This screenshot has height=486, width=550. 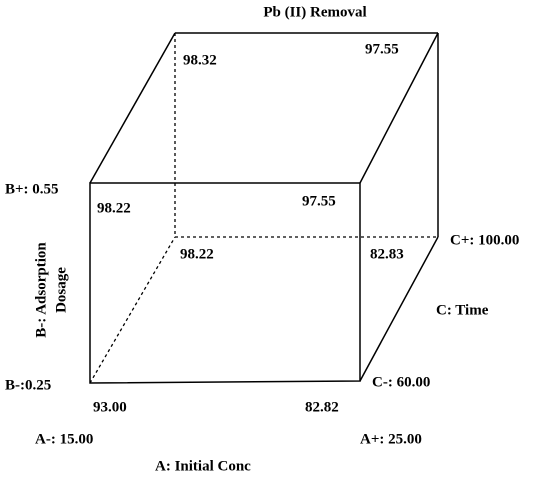 What do you see at coordinates (110, 407) in the screenshot?
I see `corner-value: 93.00` at bounding box center [110, 407].